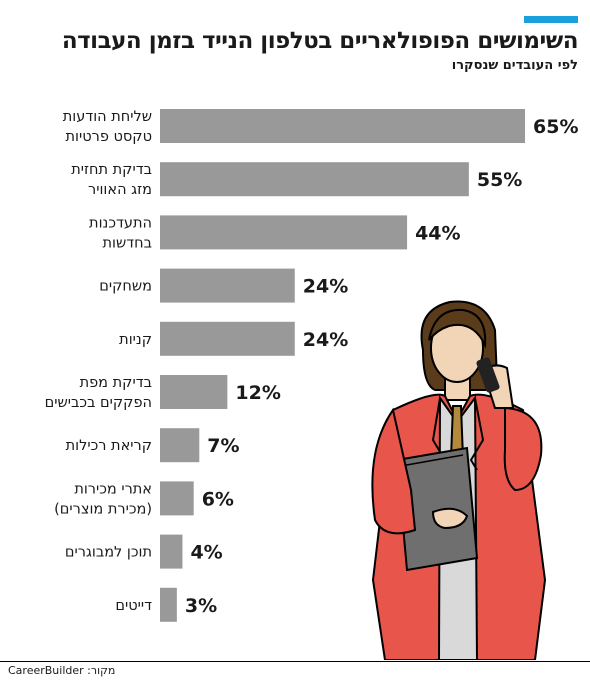 This screenshot has width=590, height=683. Describe the element at coordinates (108, 553) in the screenshot. I see `category-label-9: תוכן למבוגרים` at that location.